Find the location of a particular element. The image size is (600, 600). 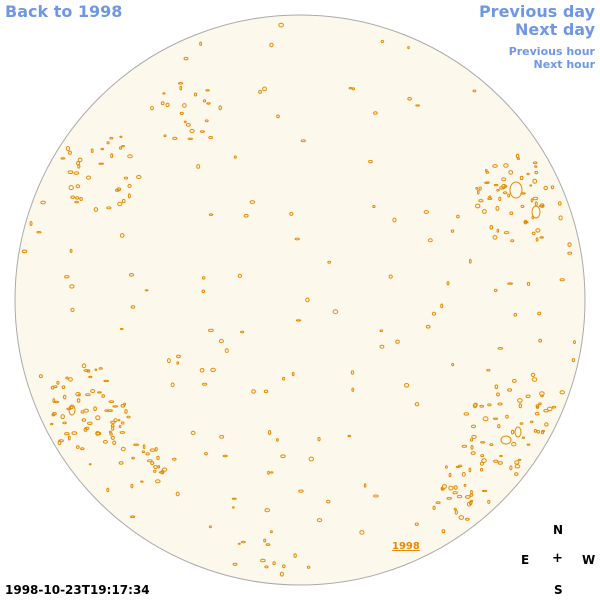

compass-west-label: W is located at coordinates (589, 560).